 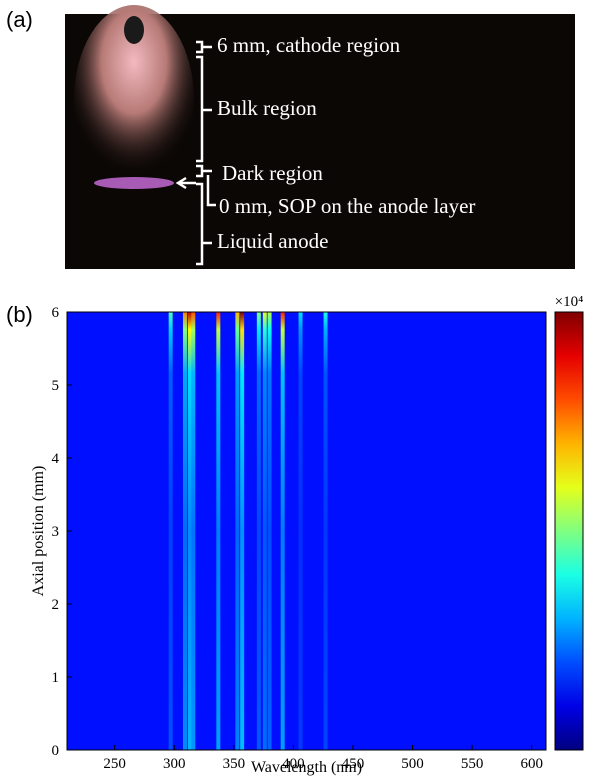 I want to click on anode-spots, so click(x=134, y=183).